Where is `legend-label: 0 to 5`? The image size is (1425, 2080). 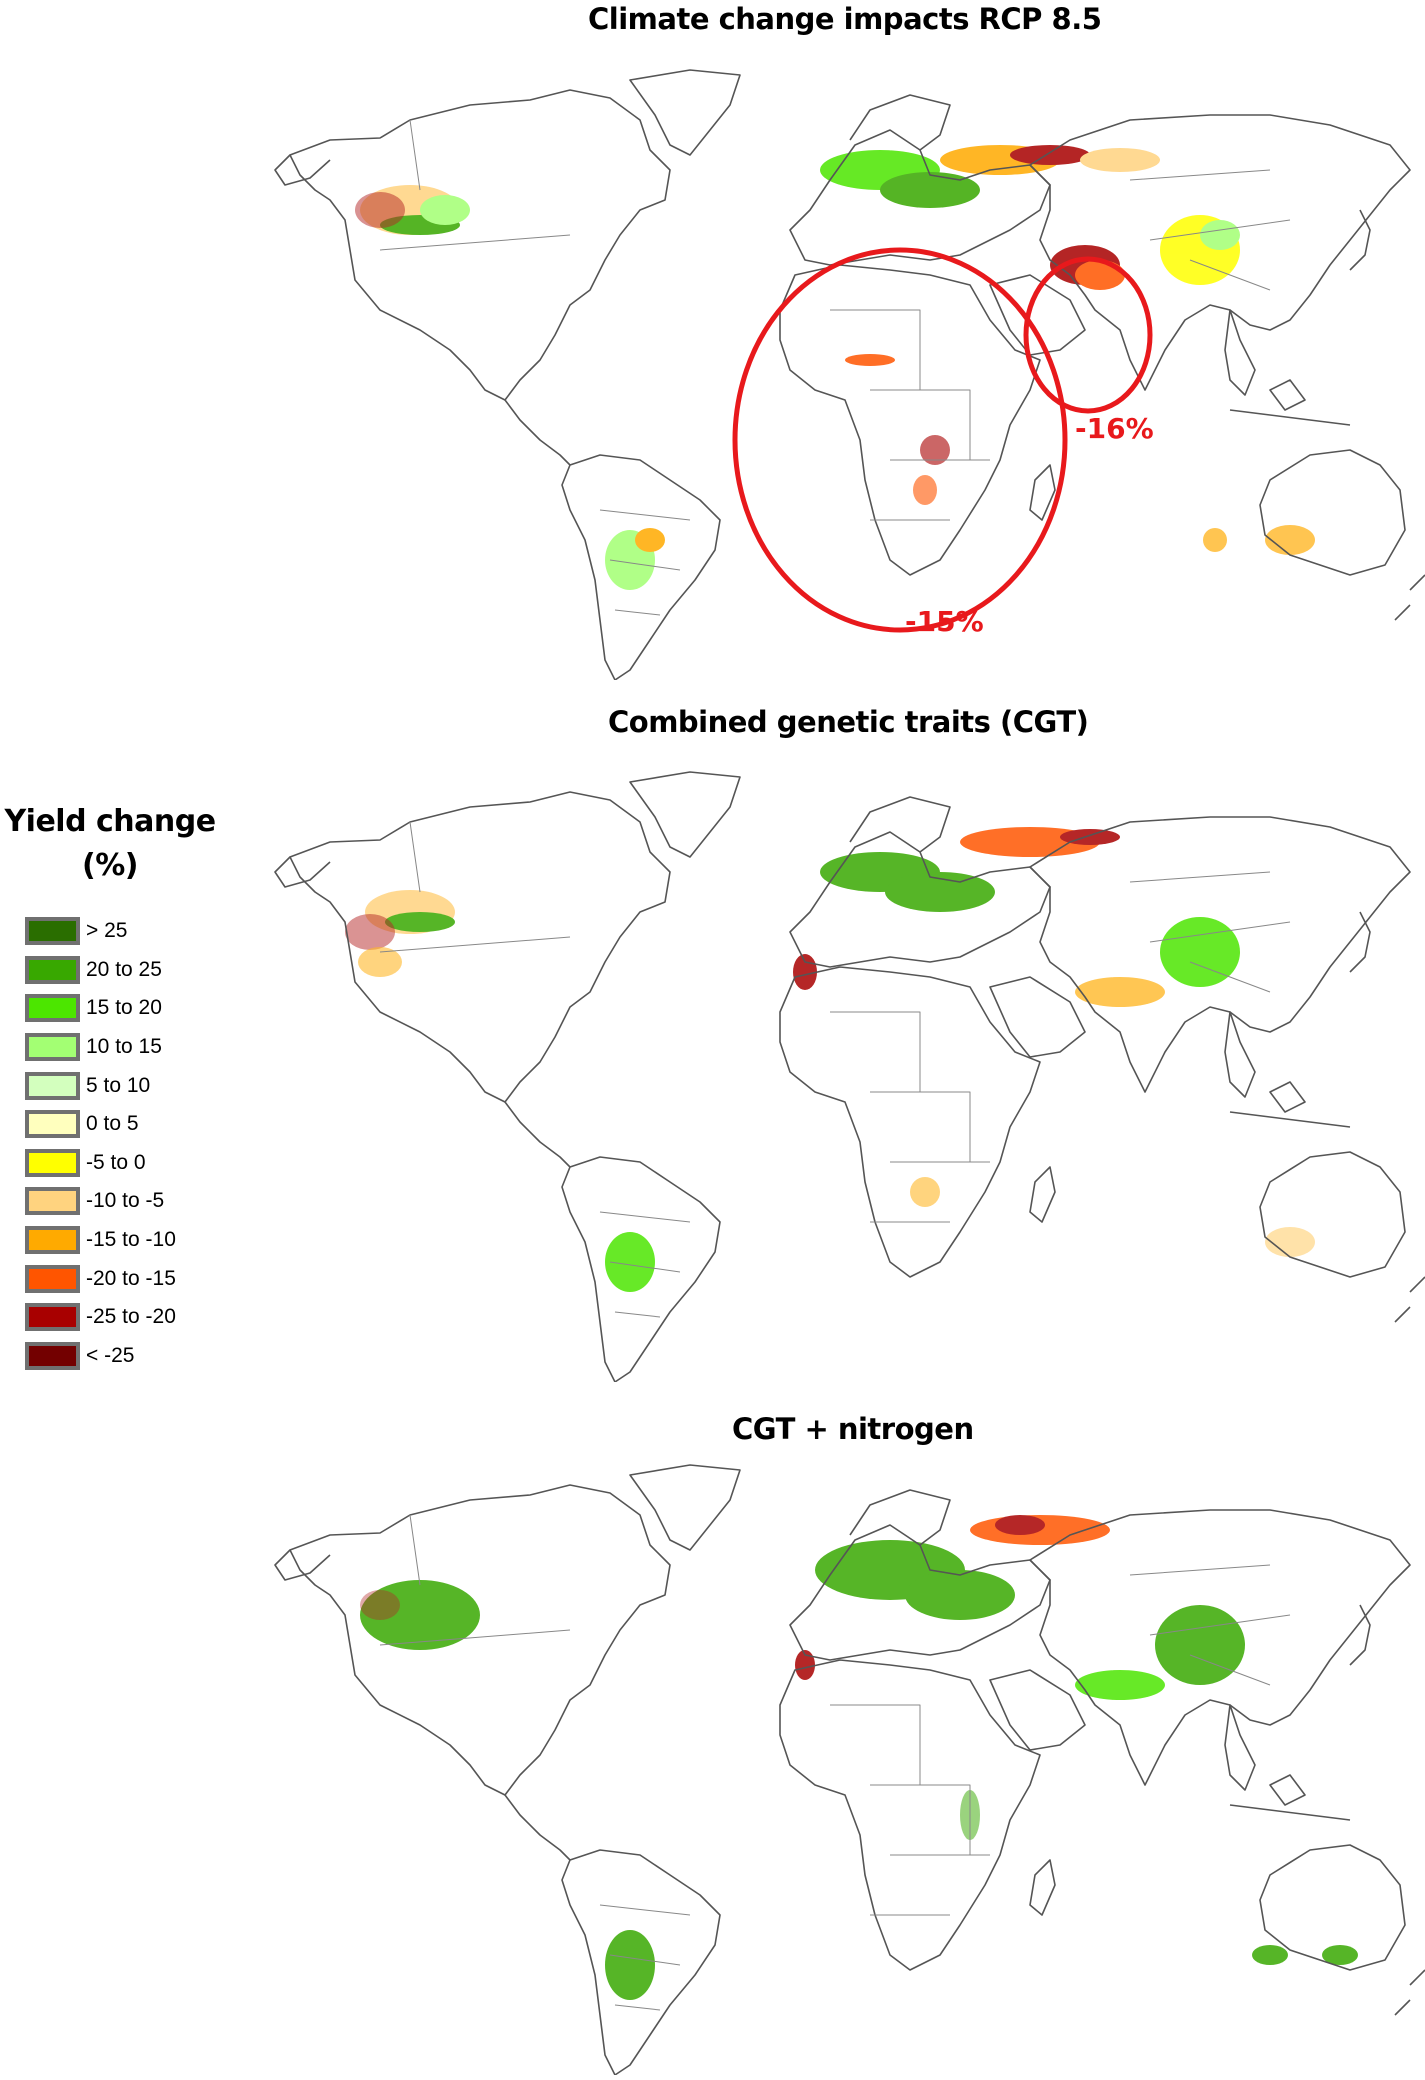 legend-label: 0 to 5 is located at coordinates (112, 1124).